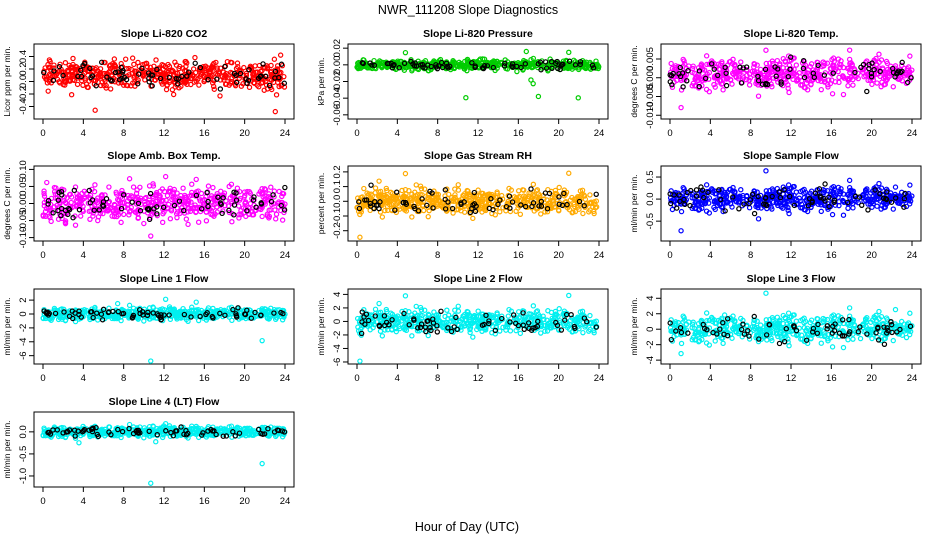 This screenshot has width=936, height=540. Describe the element at coordinates (7, 81) in the screenshot. I see `y-axis-label: Licor ppm per min.` at that location.